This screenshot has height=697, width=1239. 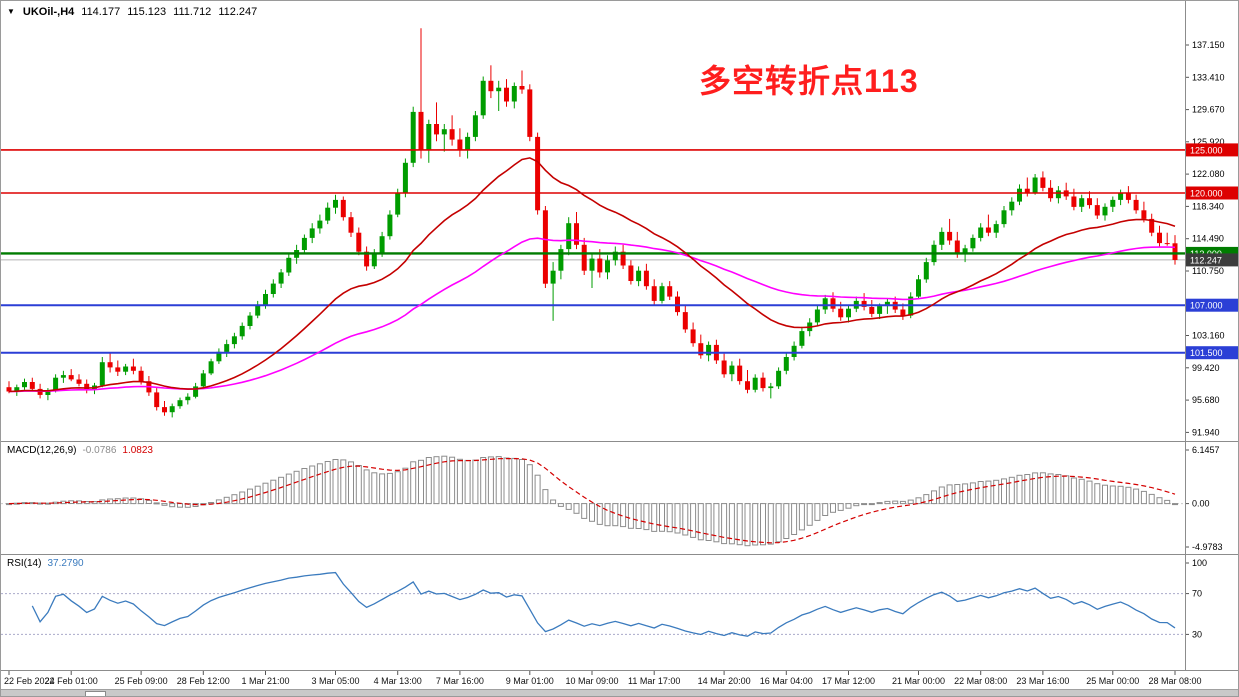 I want to click on symbol-list-icon: ▼, so click(x=11, y=11).